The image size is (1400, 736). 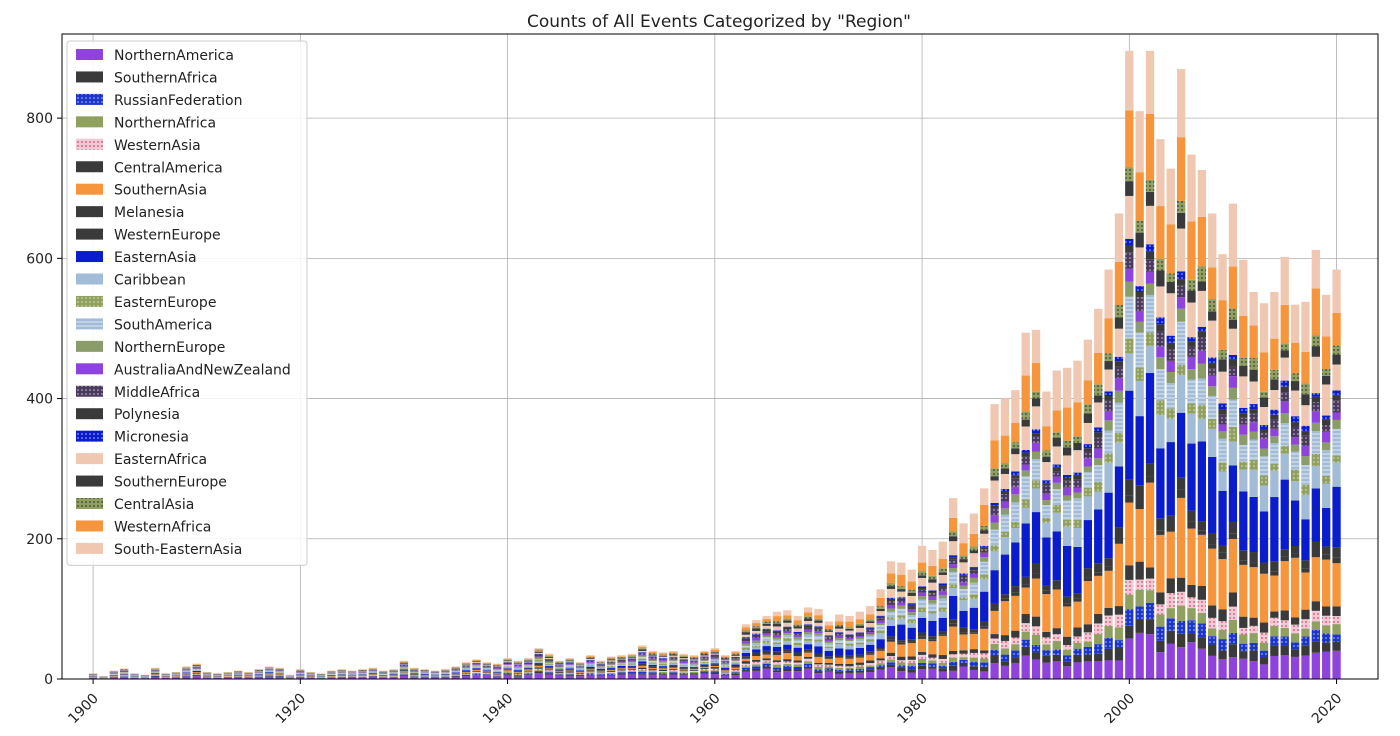 What do you see at coordinates (89, 99) in the screenshot?
I see `legend-swatch-hatch` at bounding box center [89, 99].